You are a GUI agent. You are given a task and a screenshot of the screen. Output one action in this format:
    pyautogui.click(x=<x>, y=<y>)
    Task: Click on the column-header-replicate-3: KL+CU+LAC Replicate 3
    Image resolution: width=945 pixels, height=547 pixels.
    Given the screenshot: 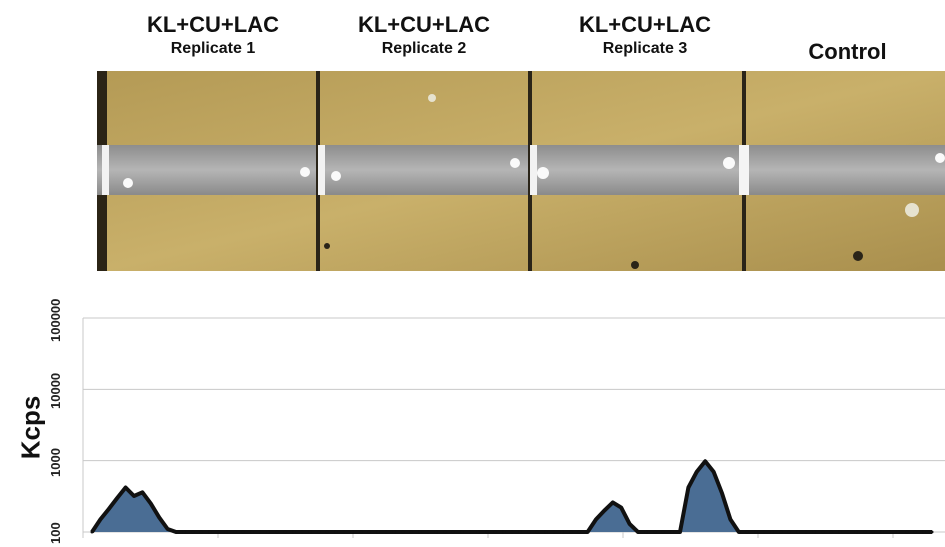 What is the action you would take?
    pyautogui.click(x=645, y=36)
    